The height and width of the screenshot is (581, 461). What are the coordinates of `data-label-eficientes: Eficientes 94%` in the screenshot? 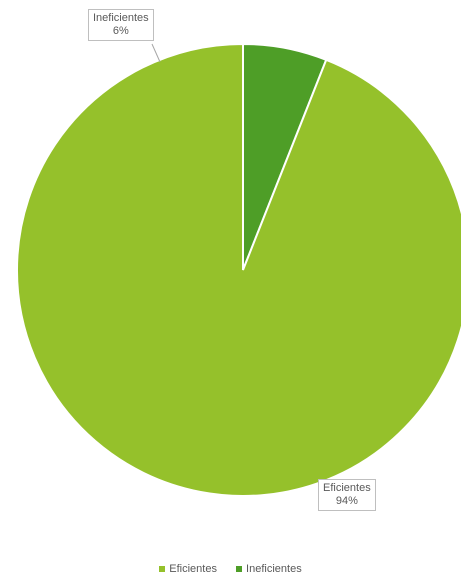 It's located at (347, 495).